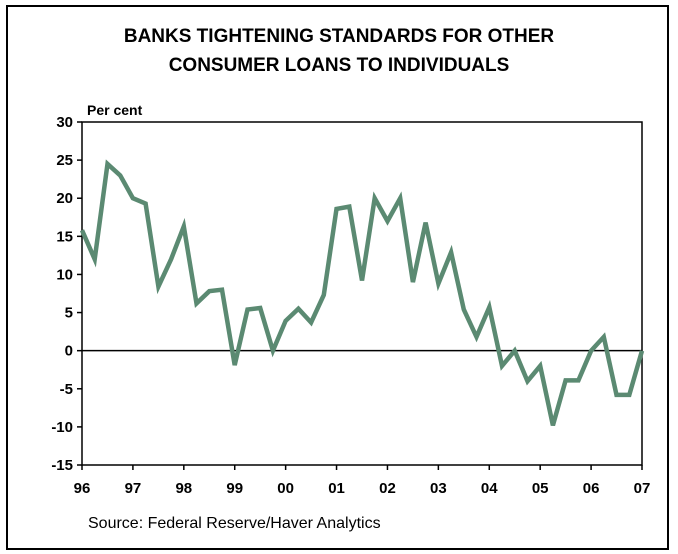 The width and height of the screenshot is (678, 554). Describe the element at coordinates (64, 160) in the screenshot. I see `y-tick-label: 25` at that location.